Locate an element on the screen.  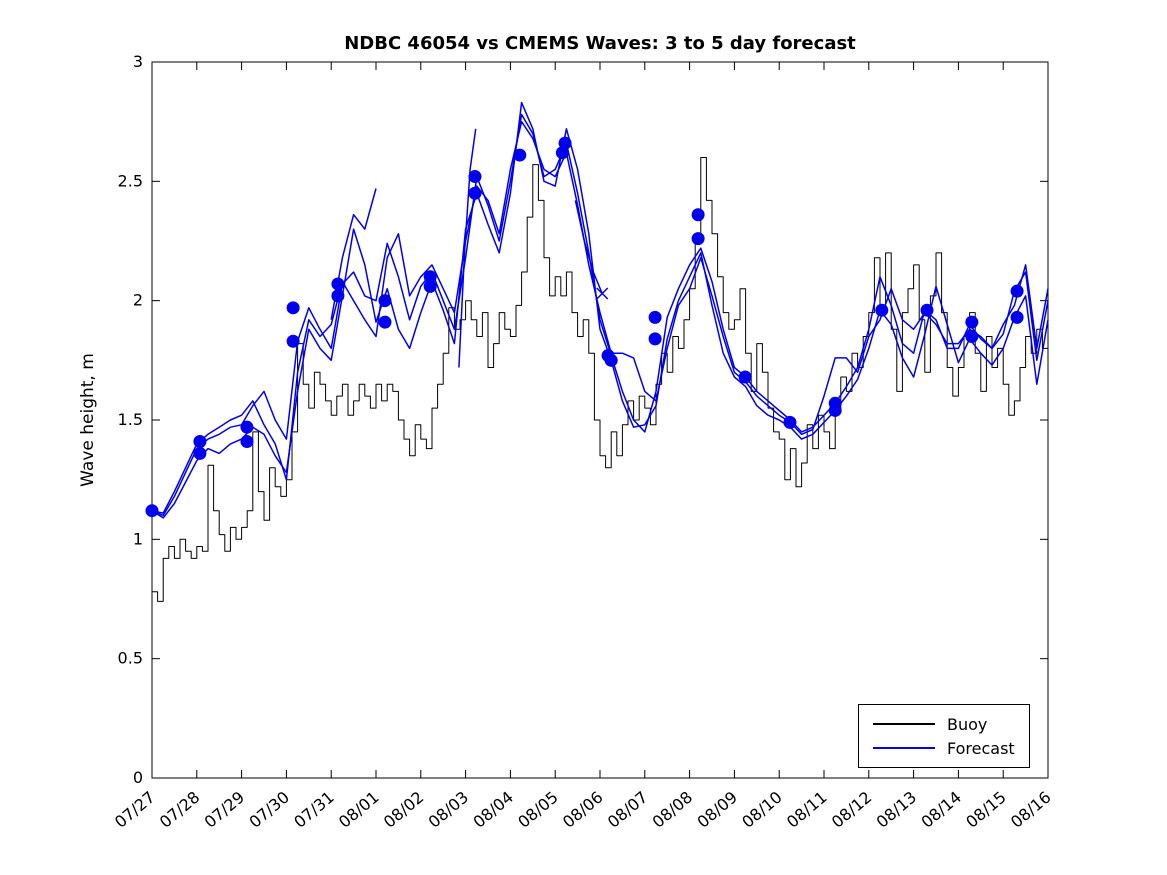
x-tick-label: 08/10 is located at coordinates (762, 810).